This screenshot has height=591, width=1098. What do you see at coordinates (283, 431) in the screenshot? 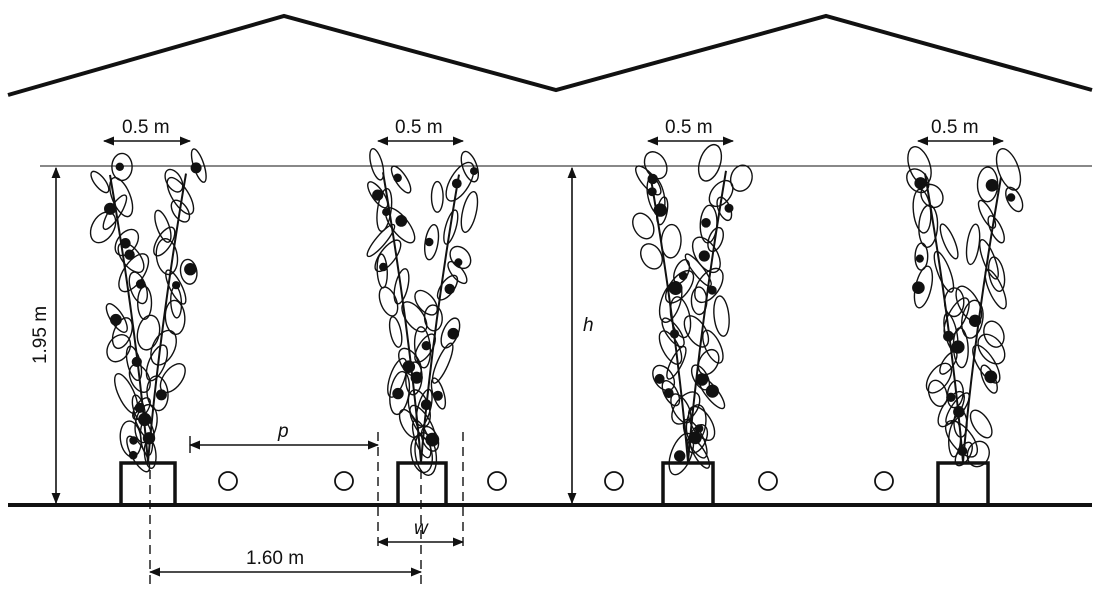
I see `path-label: p` at bounding box center [283, 431].